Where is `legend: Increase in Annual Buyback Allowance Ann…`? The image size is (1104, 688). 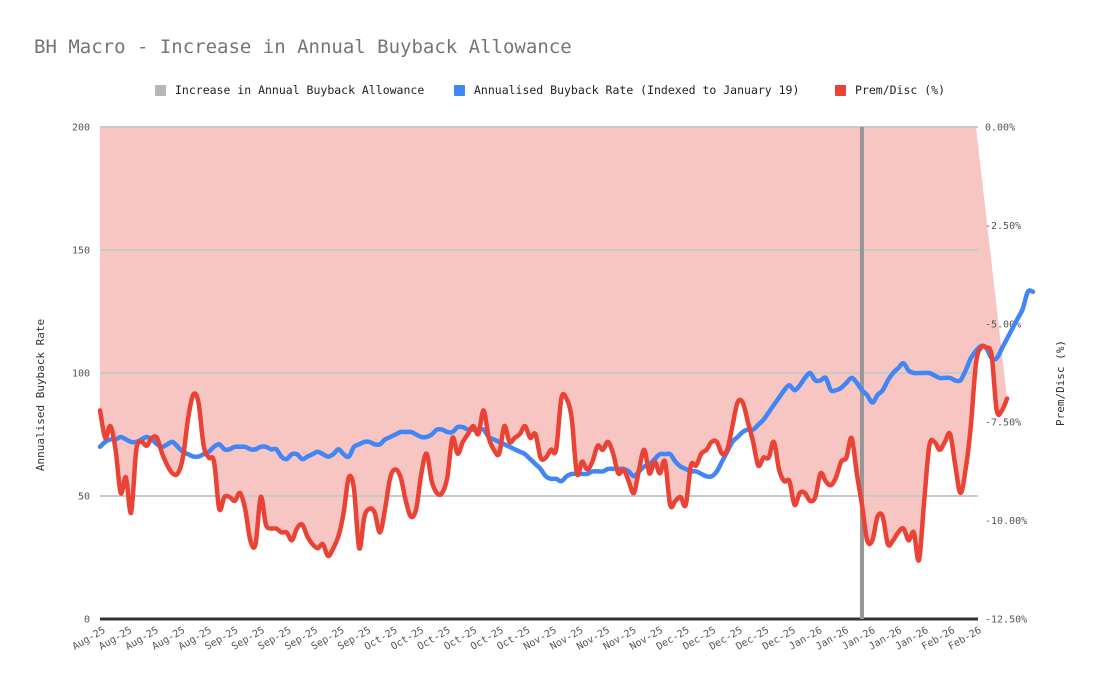 legend: Increase in Annual Buyback Allowance Ann… is located at coordinates (550, 90).